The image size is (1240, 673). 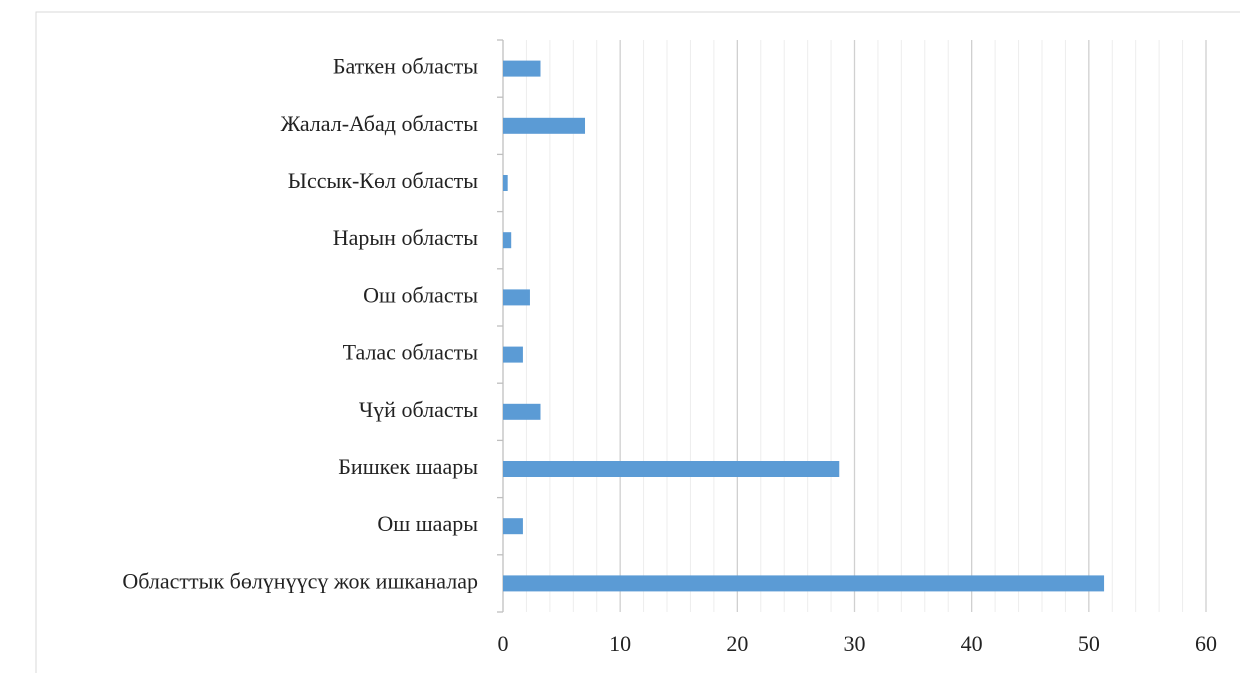 What do you see at coordinates (972, 643) in the screenshot?
I see `x-tick-label: 40` at bounding box center [972, 643].